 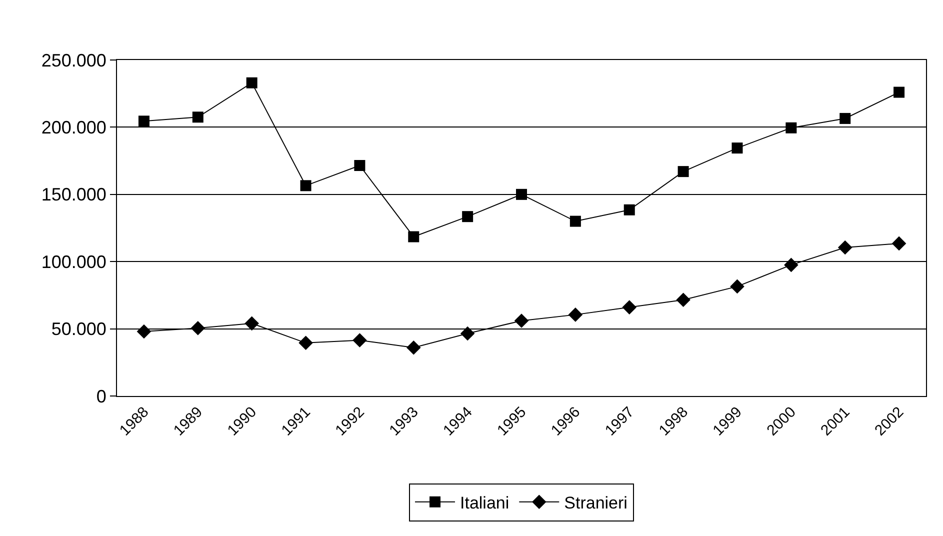 What do you see at coordinates (78, 329) in the screenshot?
I see `y-tick-label: 50.000` at bounding box center [78, 329].